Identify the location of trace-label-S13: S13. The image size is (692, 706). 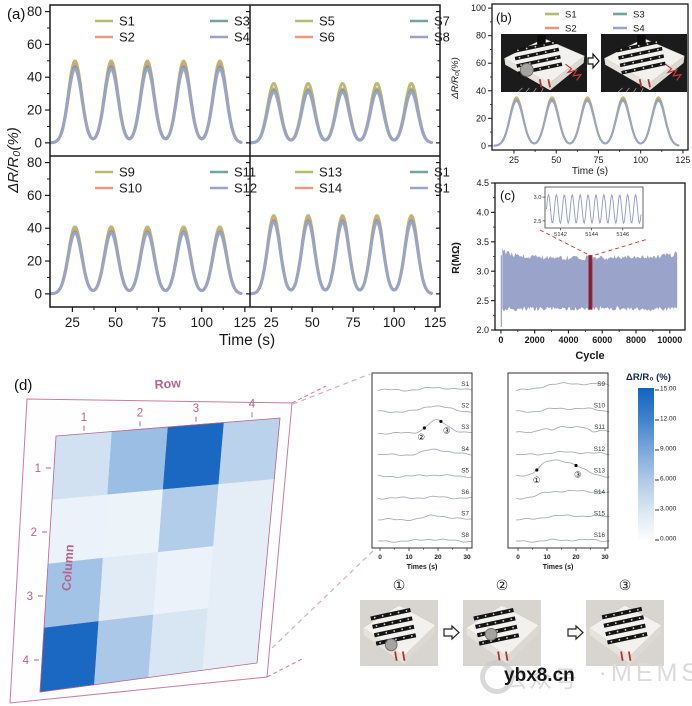
(600, 470).